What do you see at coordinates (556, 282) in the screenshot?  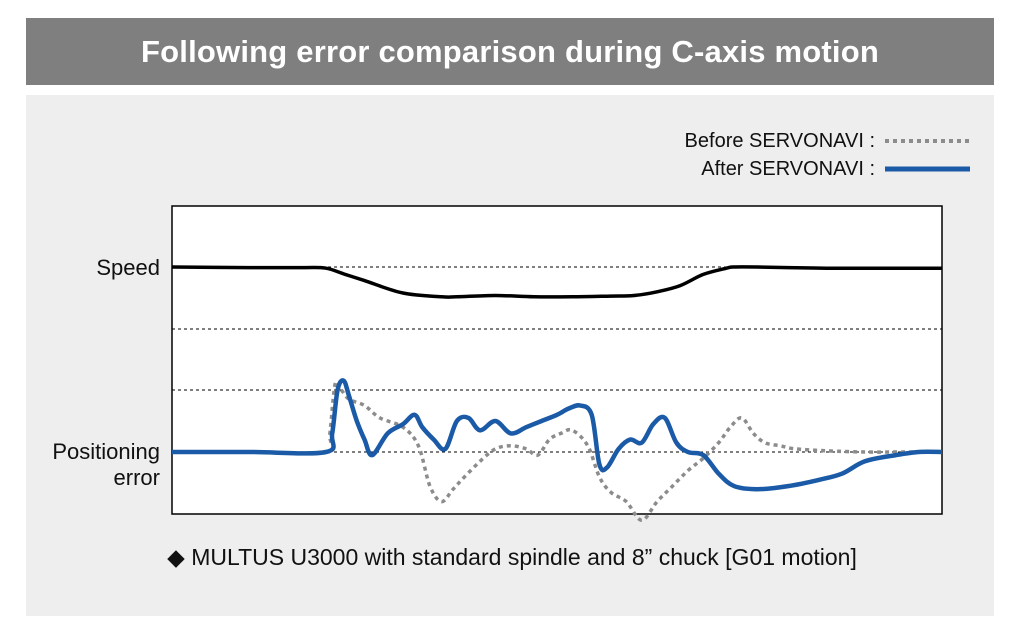 I see `series-line-speed` at bounding box center [556, 282].